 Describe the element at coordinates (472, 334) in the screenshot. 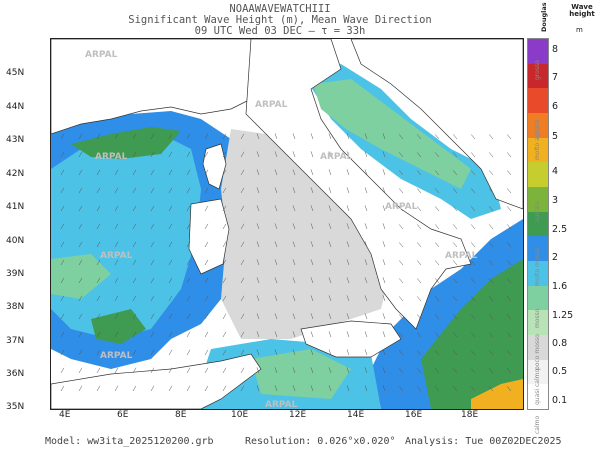

I see `ionian-swell-zone` at that location.